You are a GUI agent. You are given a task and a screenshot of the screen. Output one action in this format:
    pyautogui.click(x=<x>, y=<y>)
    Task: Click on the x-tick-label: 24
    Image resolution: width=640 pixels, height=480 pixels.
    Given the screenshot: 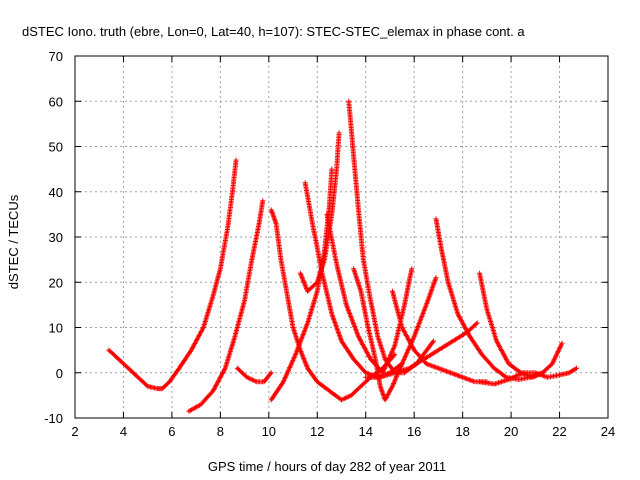 What is the action you would take?
    pyautogui.click(x=608, y=431)
    